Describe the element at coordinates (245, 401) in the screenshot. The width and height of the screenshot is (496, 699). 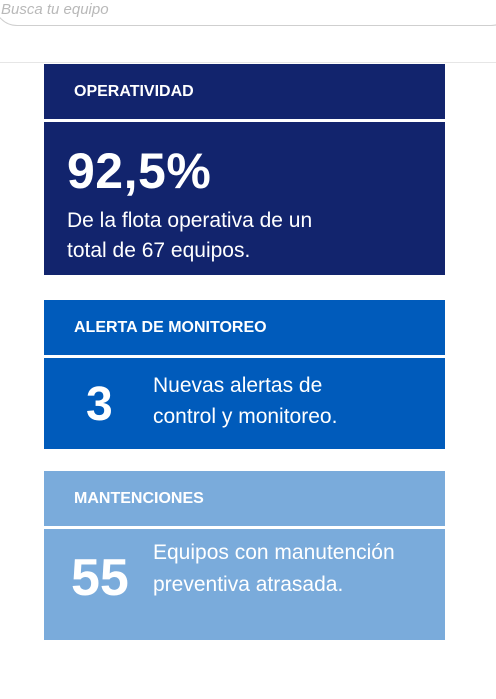
I see `alertas-description: Nuevas alertas de control y monitoreo.` at that location.